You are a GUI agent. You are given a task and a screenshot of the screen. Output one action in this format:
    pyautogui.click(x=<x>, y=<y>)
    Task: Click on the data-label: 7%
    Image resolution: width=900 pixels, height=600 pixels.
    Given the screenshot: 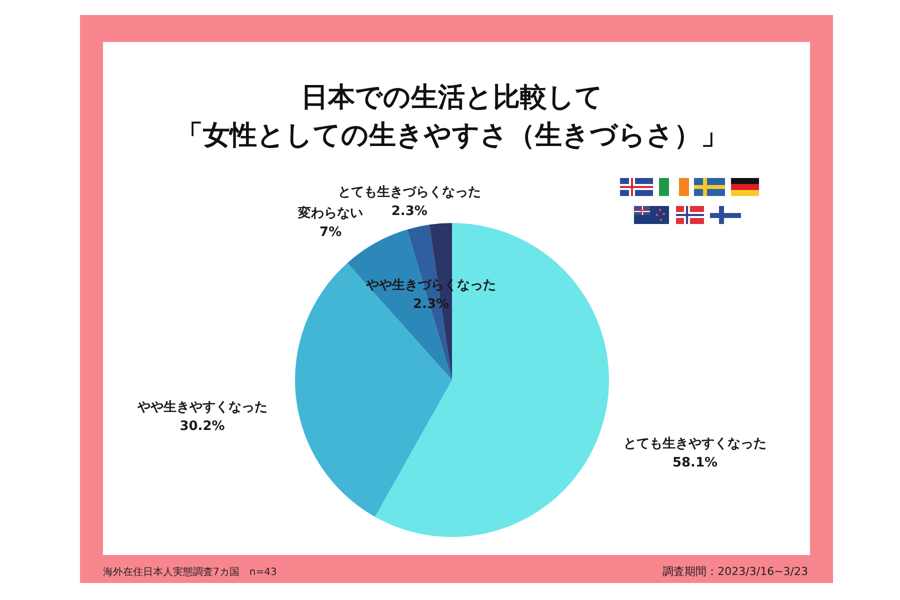 What is the action you would take?
    pyautogui.click(x=331, y=232)
    